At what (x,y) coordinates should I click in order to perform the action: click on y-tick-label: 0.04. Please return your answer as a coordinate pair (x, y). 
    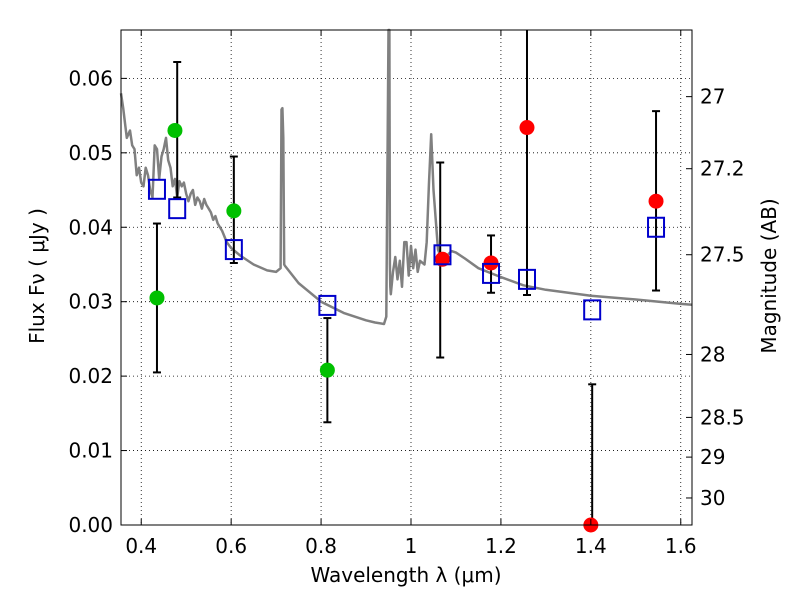
    Looking at the image, I should click on (90, 227).